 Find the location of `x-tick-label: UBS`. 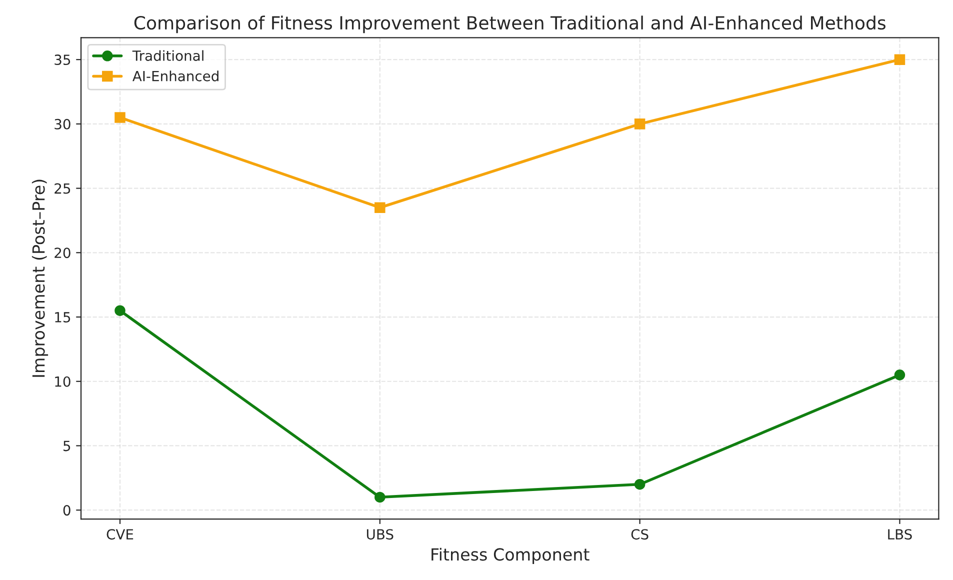

x-tick-label: UBS is located at coordinates (380, 534).